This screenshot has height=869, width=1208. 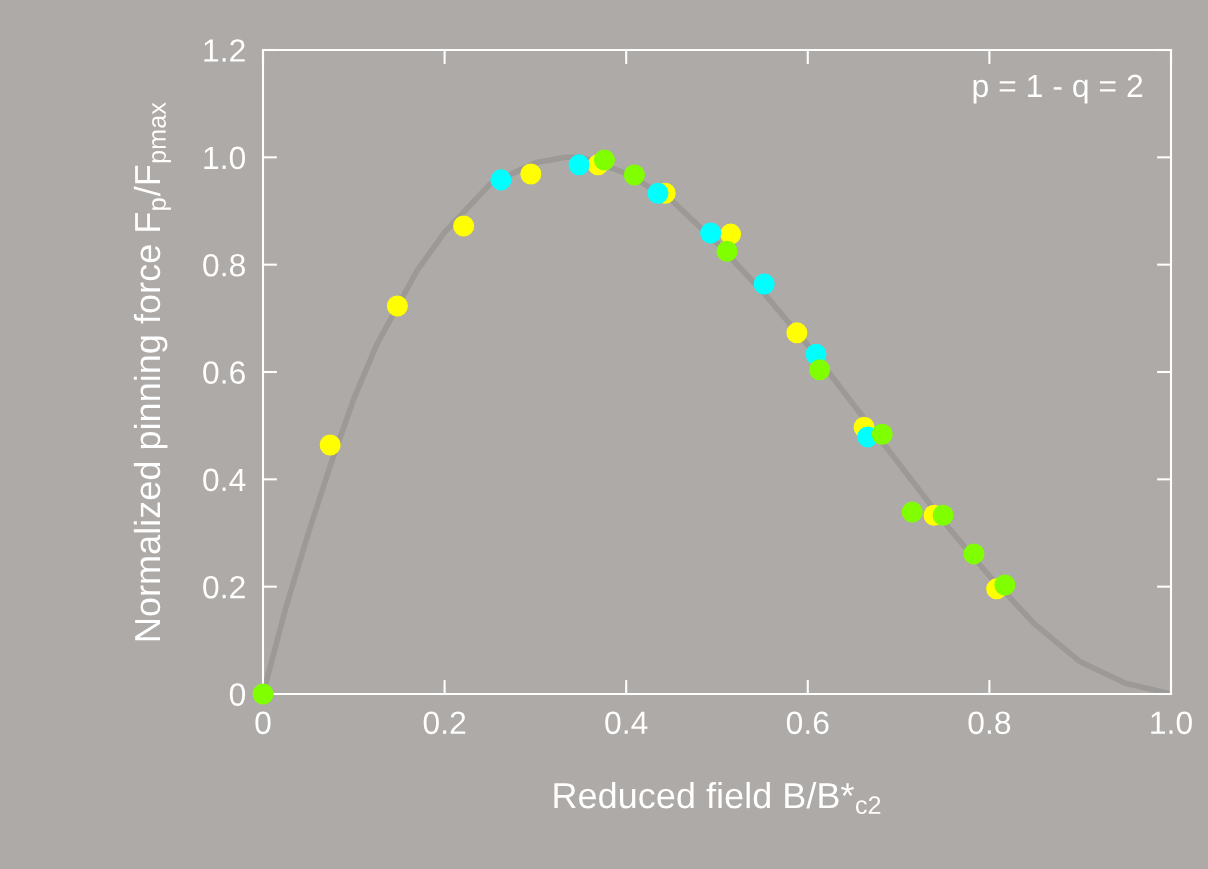 I want to click on x-axis-title: Reduced field B/B*$_{c2}$, so click(x=717, y=798).